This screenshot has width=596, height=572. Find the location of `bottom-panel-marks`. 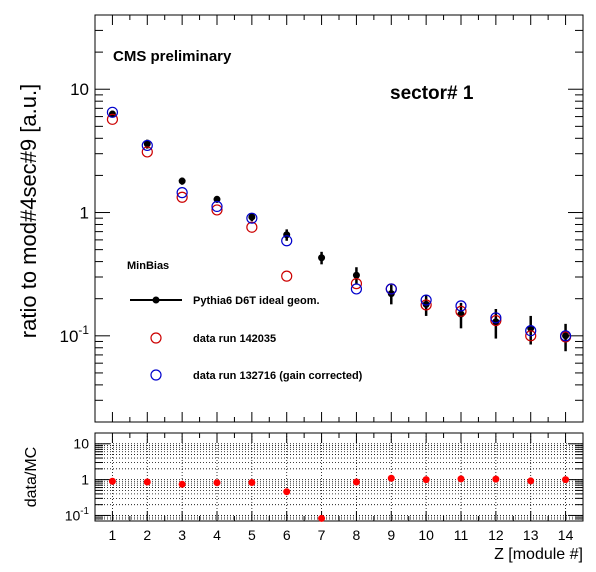

bottom-panel-marks is located at coordinates (339, 498).